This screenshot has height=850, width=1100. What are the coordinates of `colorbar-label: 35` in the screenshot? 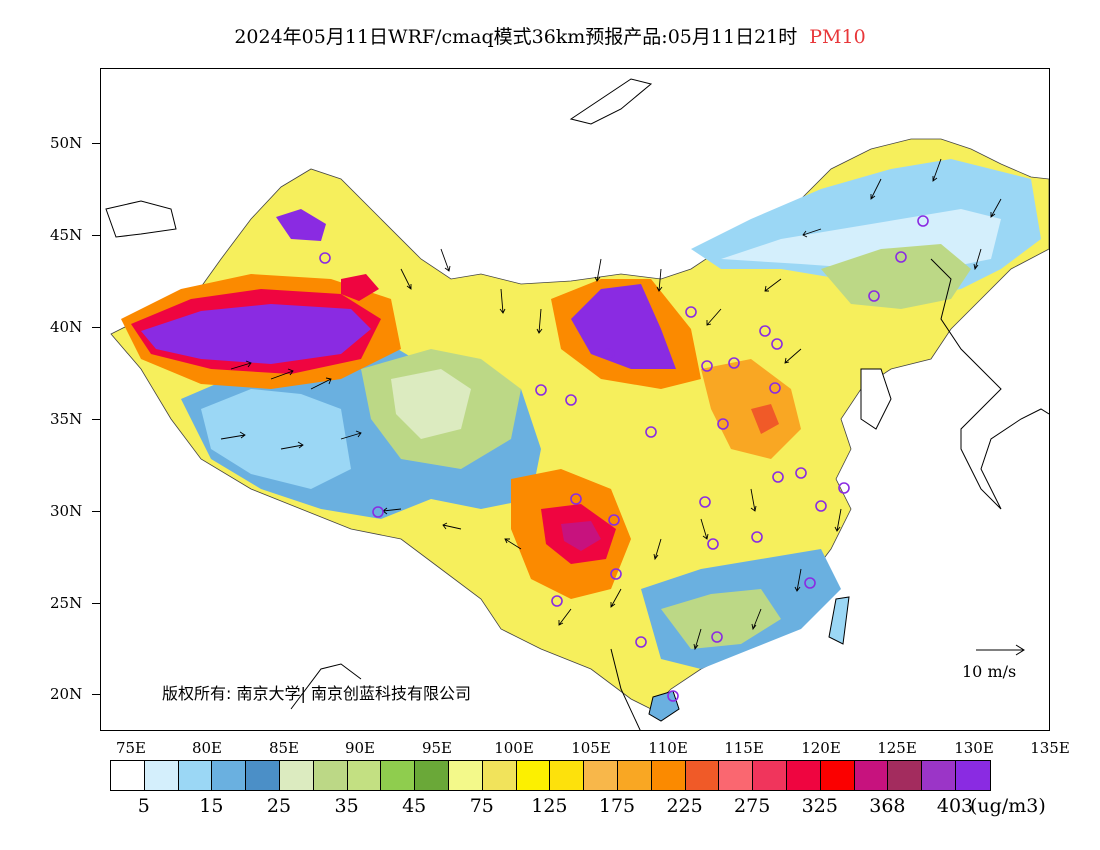 It's located at (346, 806).